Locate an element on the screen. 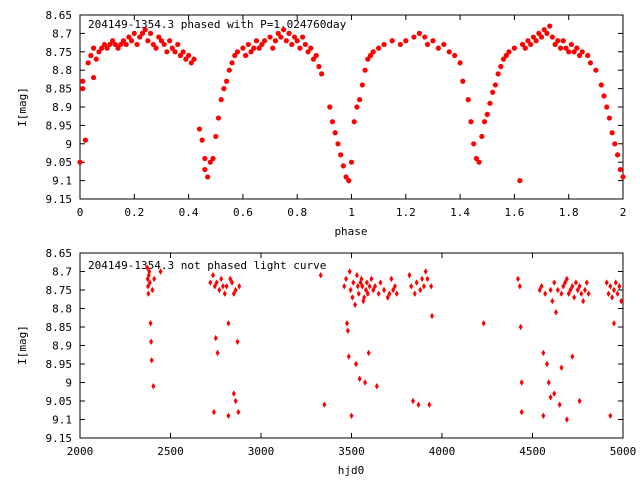 This screenshot has height=480, width=640. y-tick-label: 8.65 is located at coordinates (59, 253).